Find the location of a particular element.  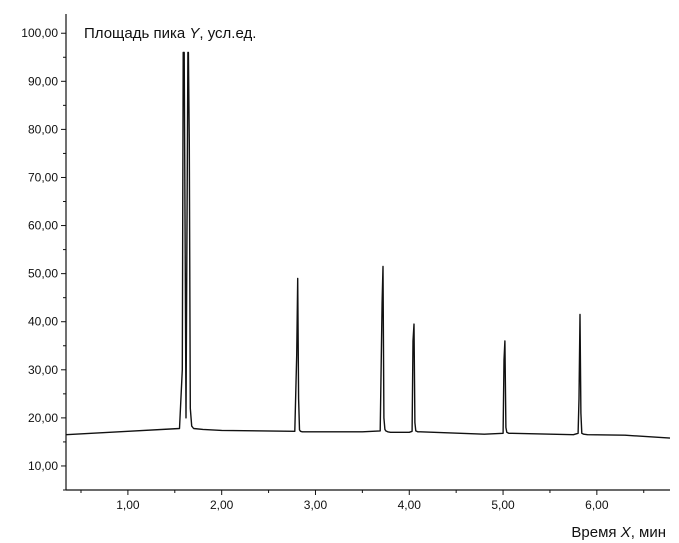

x-axis-title-suffix: , мин is located at coordinates (648, 532).